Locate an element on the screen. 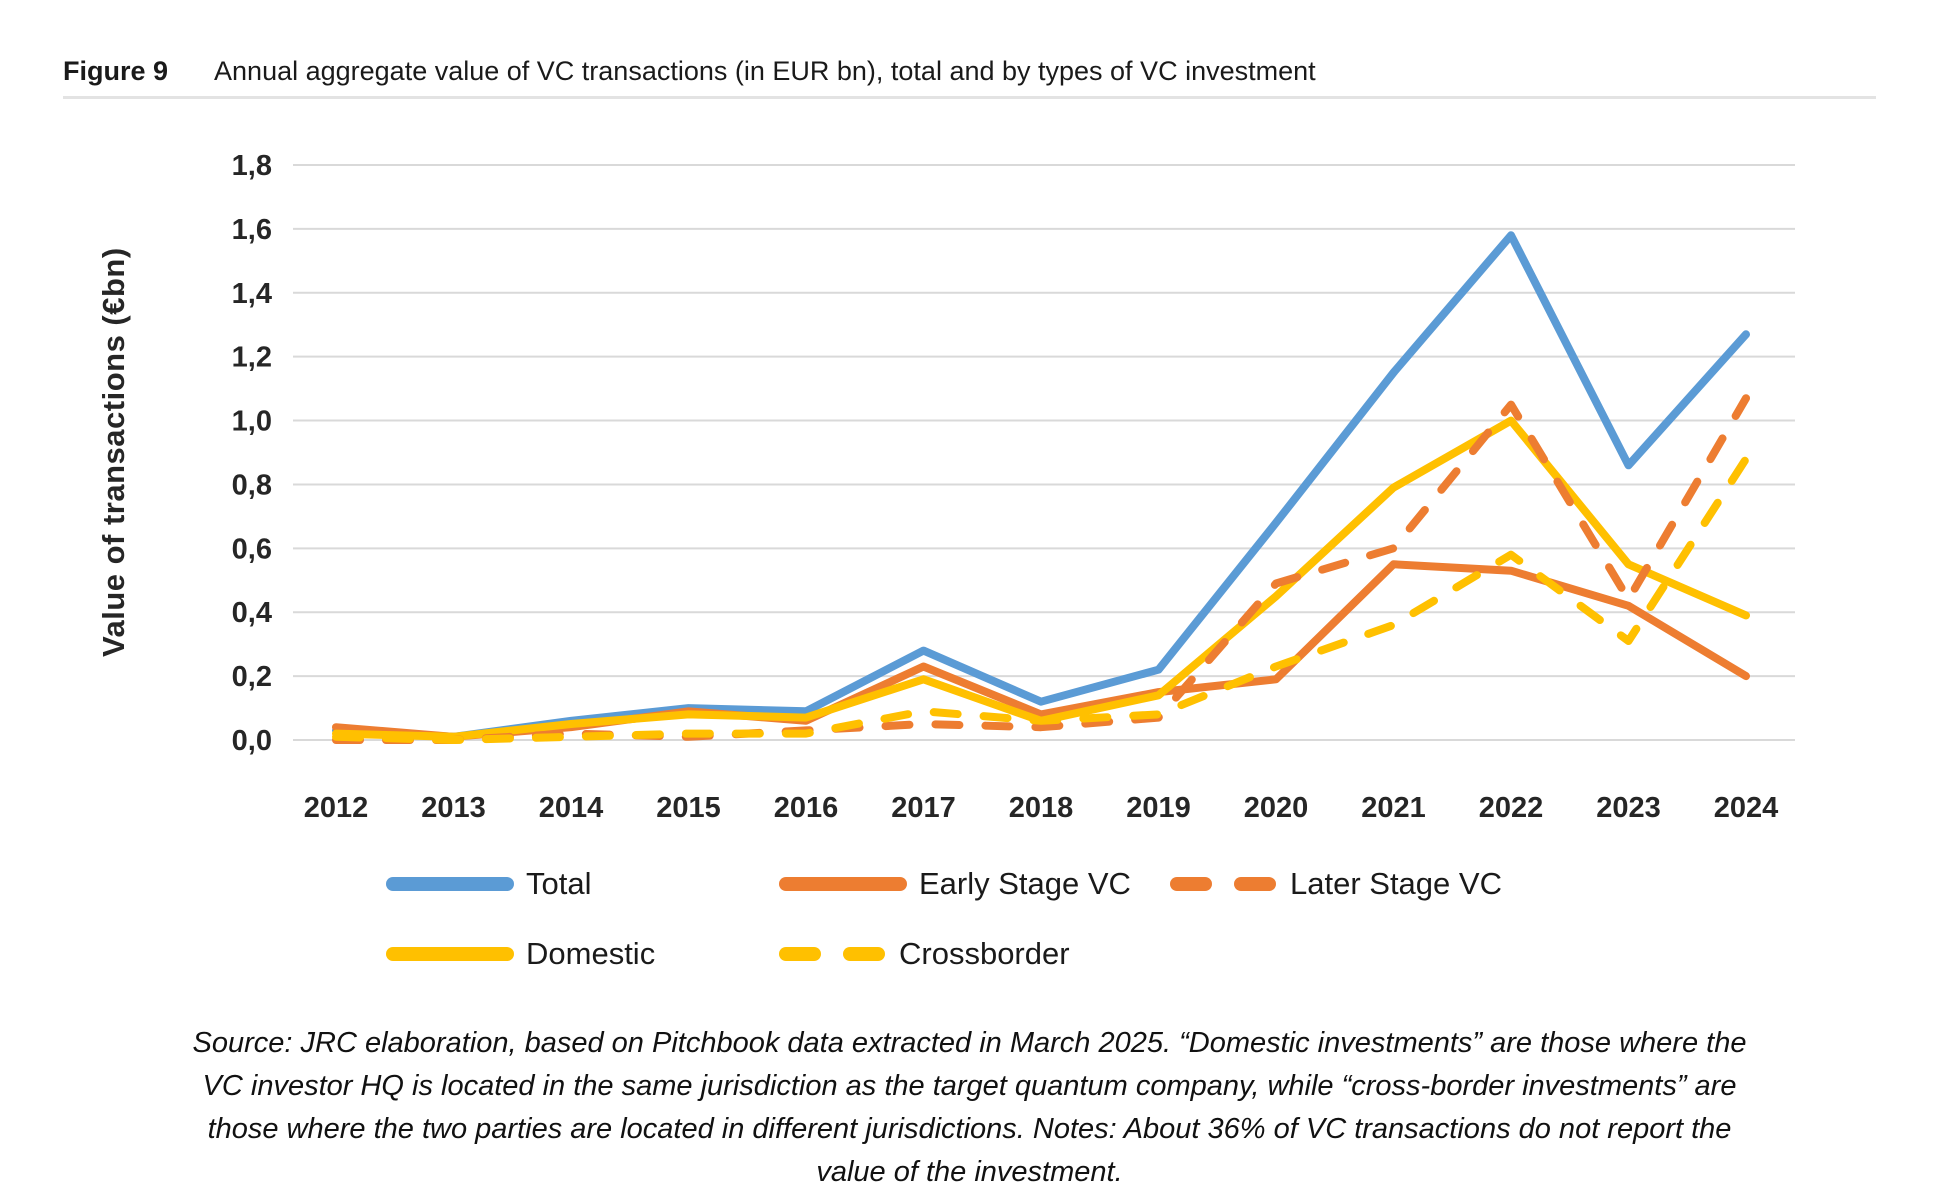 The width and height of the screenshot is (1939, 1187). y-tick-label: 0,4 is located at coordinates (252, 613).